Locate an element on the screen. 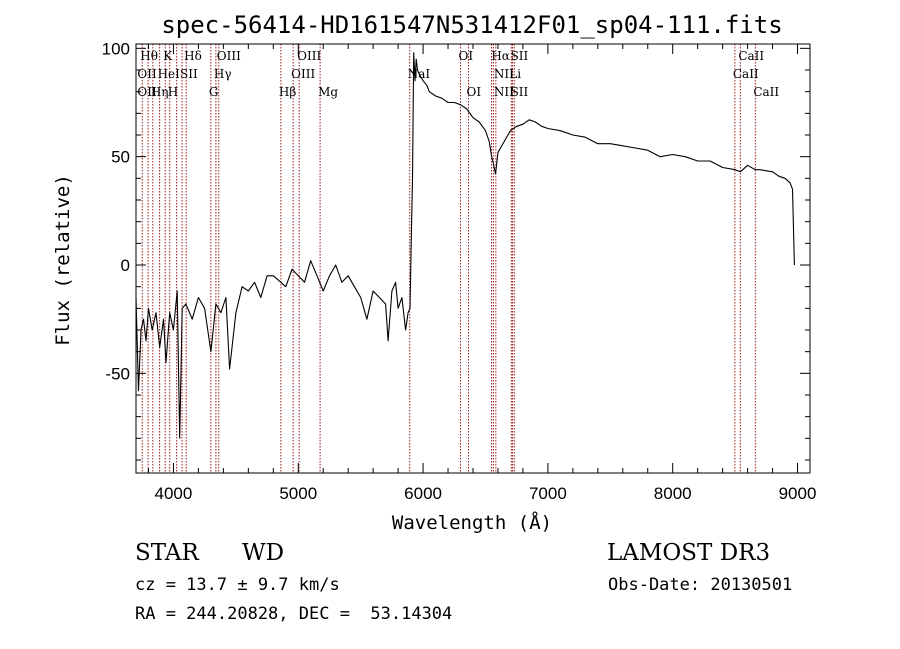 The height and width of the screenshot is (649, 900). x-tick-label: 4000 is located at coordinates (174, 493).